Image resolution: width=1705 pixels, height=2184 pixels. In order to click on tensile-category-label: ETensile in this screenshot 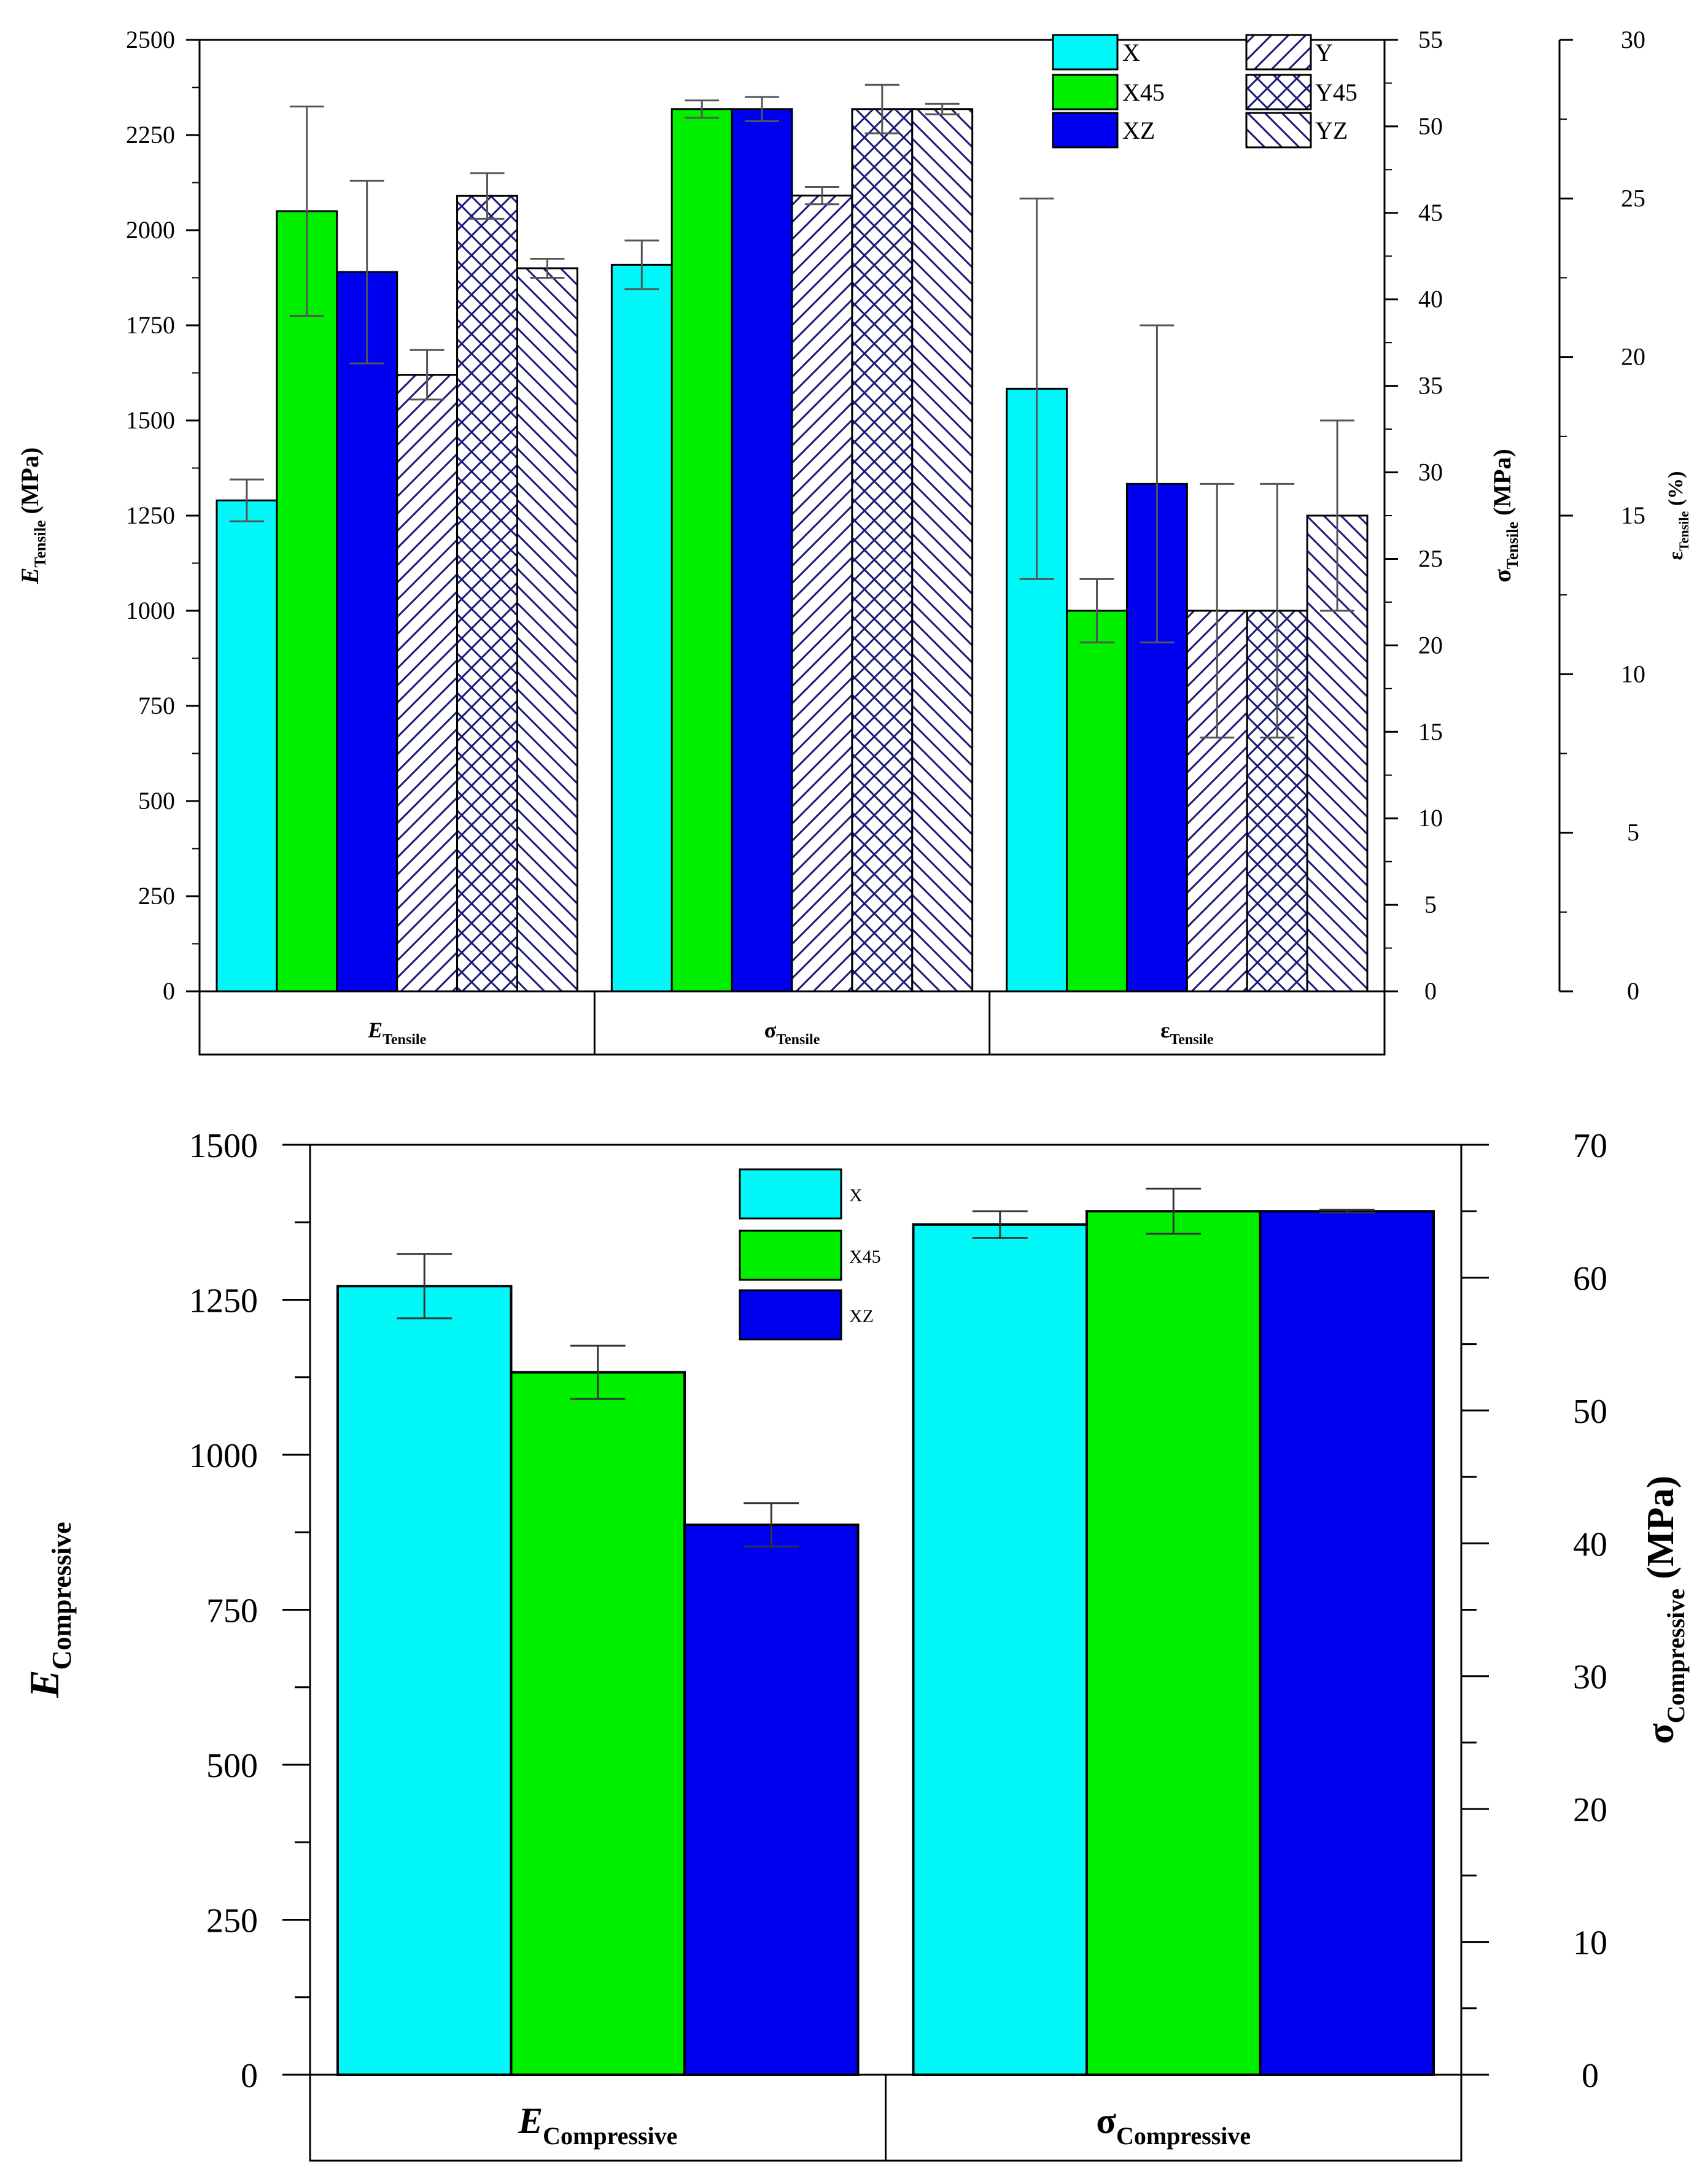, I will do `click(396, 1033)`.